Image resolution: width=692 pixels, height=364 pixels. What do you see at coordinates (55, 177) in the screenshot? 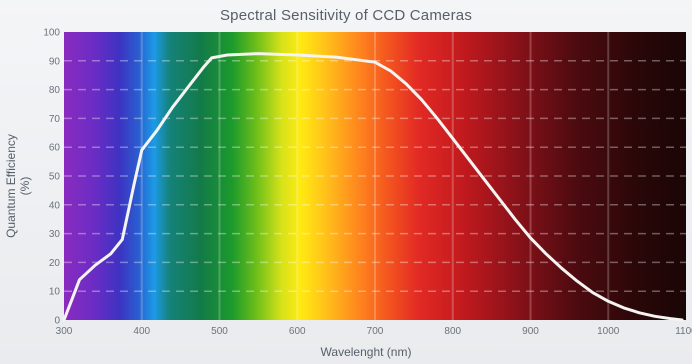
I see `y-tick-label: 50` at bounding box center [55, 177].